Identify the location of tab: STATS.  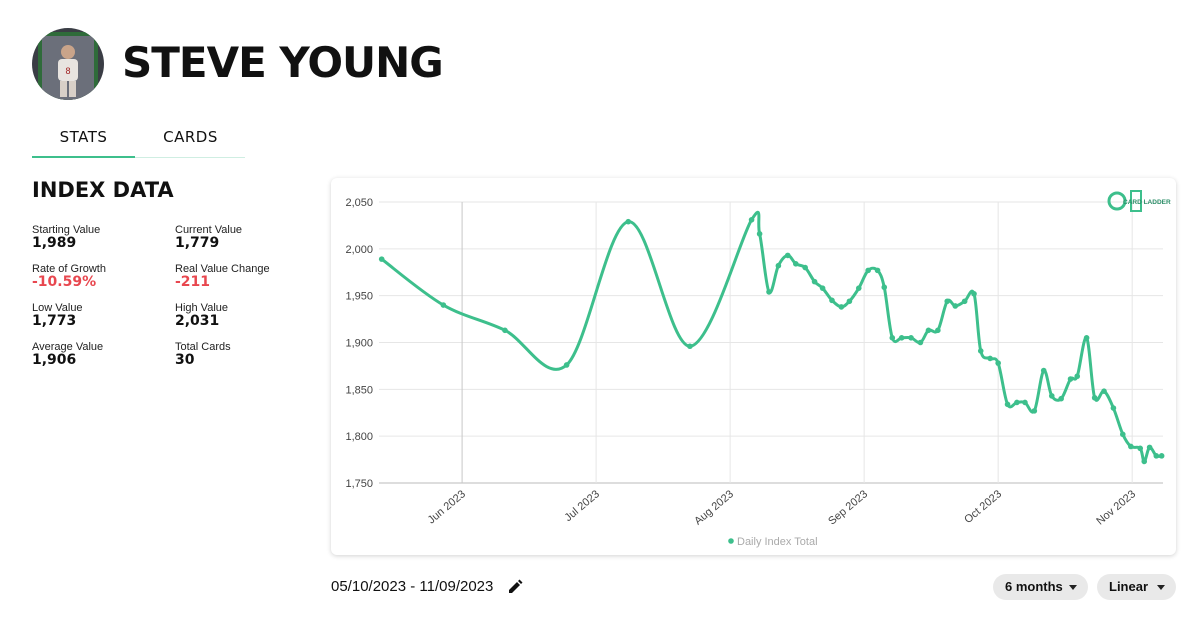
(83, 137).